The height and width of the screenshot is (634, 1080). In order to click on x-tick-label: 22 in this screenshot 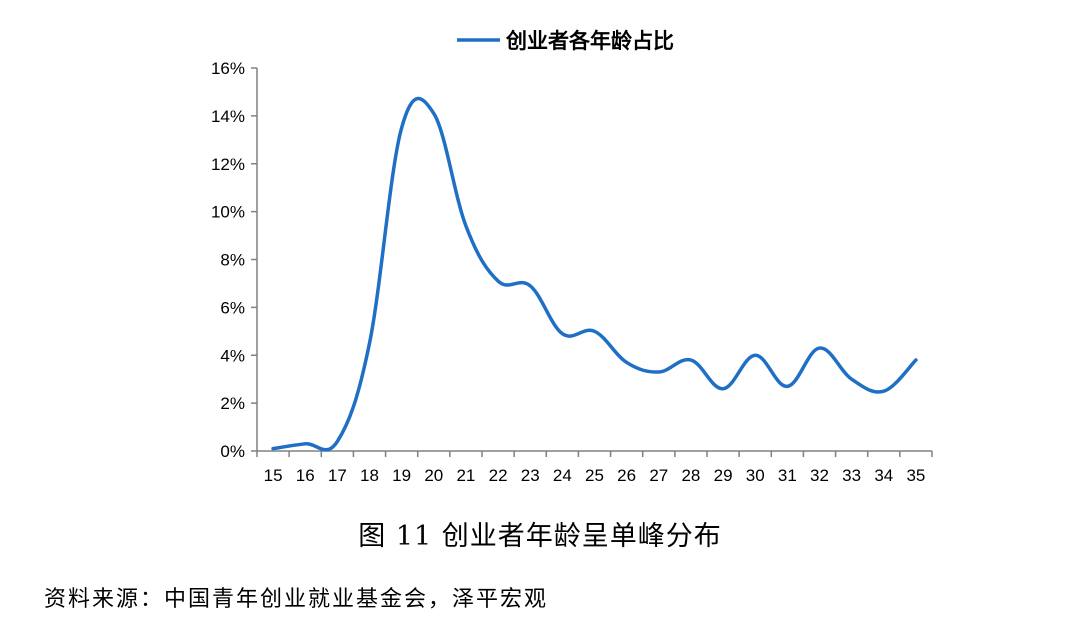, I will do `click(498, 475)`.